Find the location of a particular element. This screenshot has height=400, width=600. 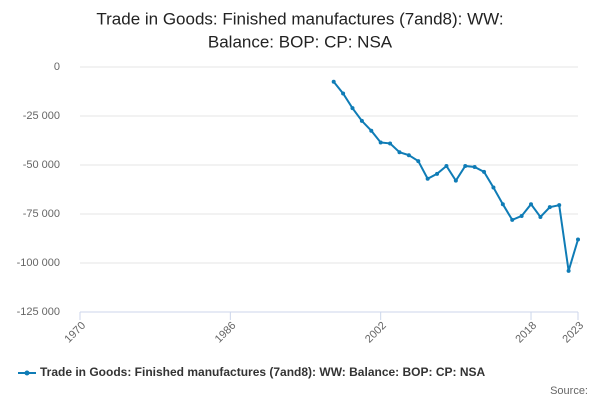

x-tick-label: 2023 is located at coordinates (573, 333).